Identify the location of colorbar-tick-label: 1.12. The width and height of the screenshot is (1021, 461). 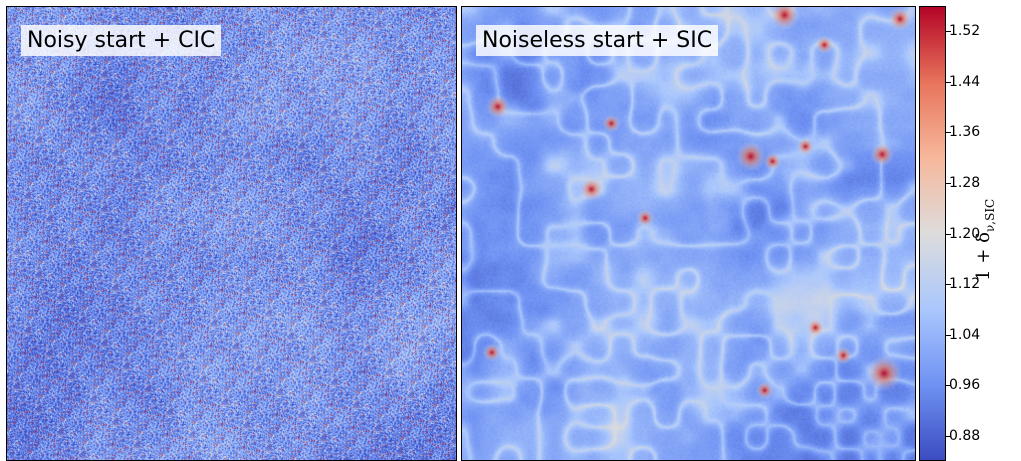
(965, 284).